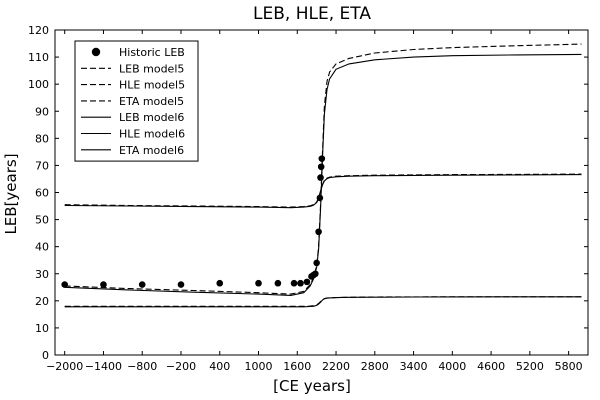 The image size is (600, 400). Describe the element at coordinates (491, 366) in the screenshot. I see `x-tick-label: 4600` at that location.